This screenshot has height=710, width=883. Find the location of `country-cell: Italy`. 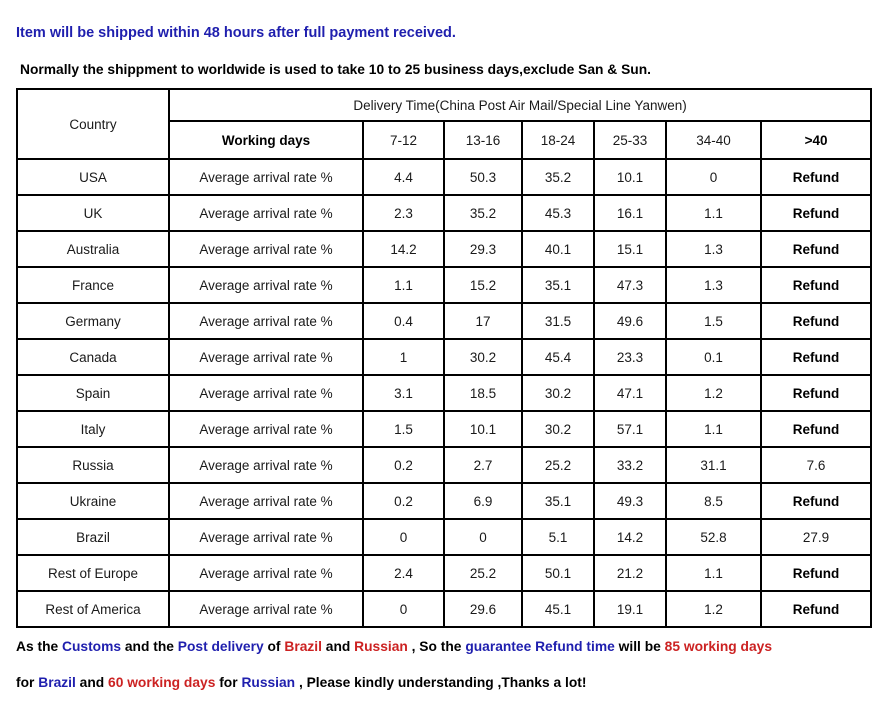

country-cell: Italy is located at coordinates (93, 429).